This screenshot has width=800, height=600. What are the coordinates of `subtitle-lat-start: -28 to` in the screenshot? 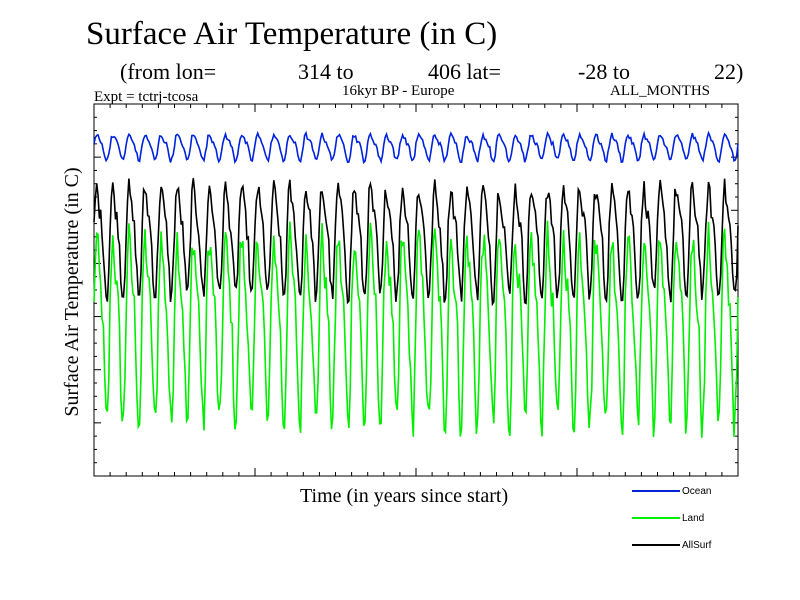 It's located at (604, 71).